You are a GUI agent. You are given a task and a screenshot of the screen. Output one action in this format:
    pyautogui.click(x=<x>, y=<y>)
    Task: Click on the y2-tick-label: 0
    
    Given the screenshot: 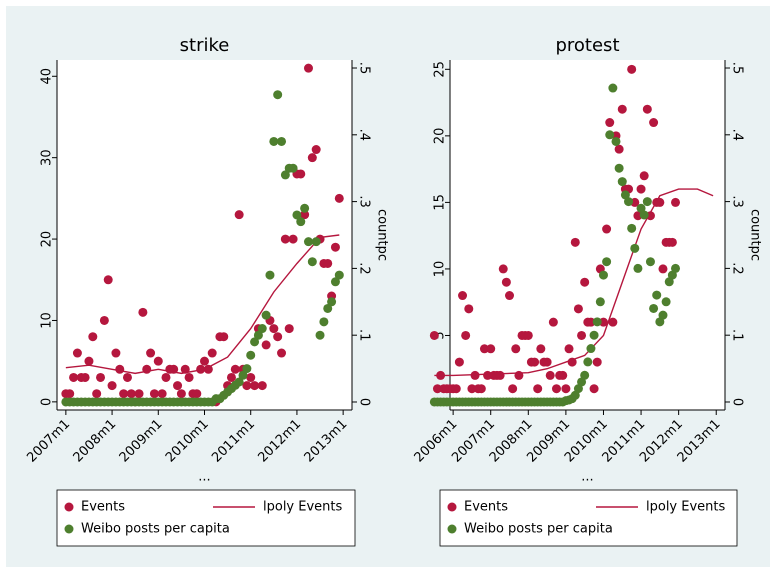 What is the action you would take?
    pyautogui.click(x=364, y=402)
    